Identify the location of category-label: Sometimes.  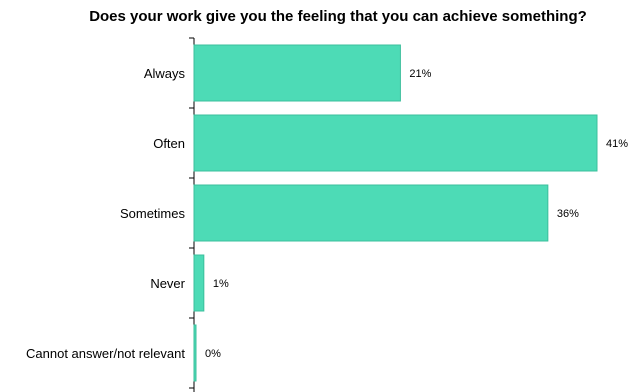
(153, 213).